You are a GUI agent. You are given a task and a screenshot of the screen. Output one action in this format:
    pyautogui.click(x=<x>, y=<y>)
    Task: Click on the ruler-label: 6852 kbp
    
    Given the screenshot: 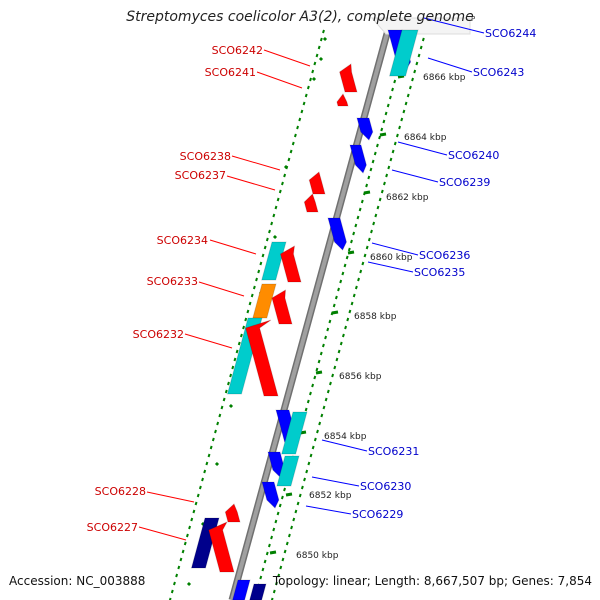 What is the action you would take?
    pyautogui.click(x=330, y=496)
    